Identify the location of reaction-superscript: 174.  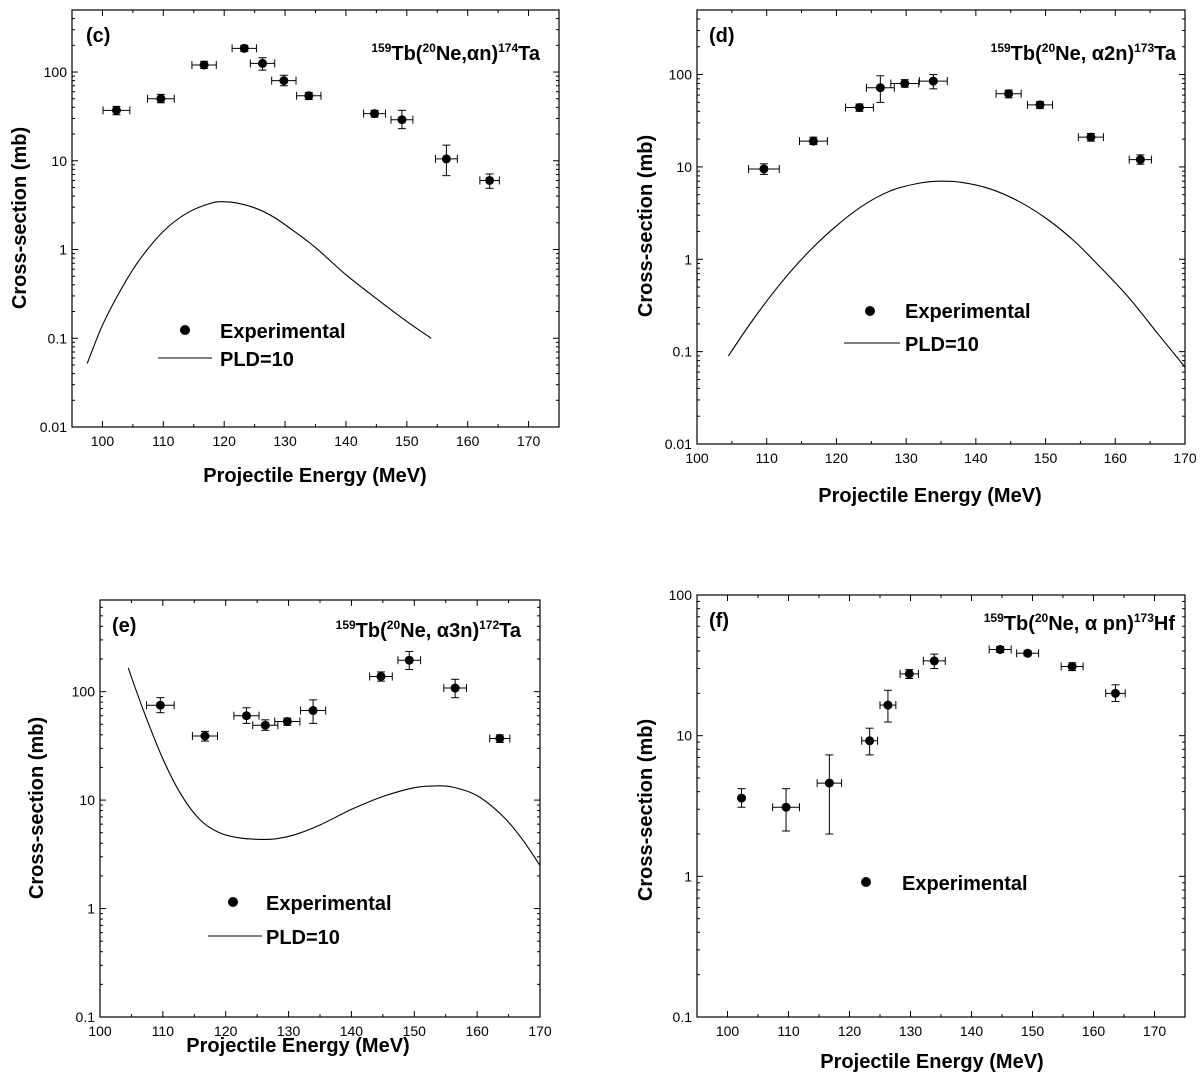
(508, 48).